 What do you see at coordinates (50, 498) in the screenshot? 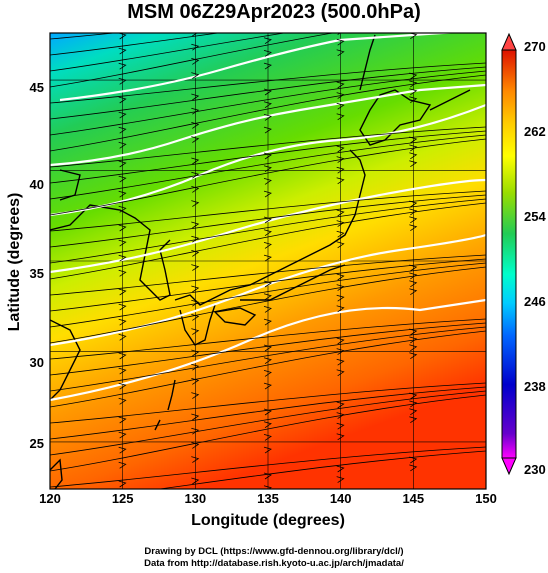
I see `x-tick: 120` at bounding box center [50, 498].